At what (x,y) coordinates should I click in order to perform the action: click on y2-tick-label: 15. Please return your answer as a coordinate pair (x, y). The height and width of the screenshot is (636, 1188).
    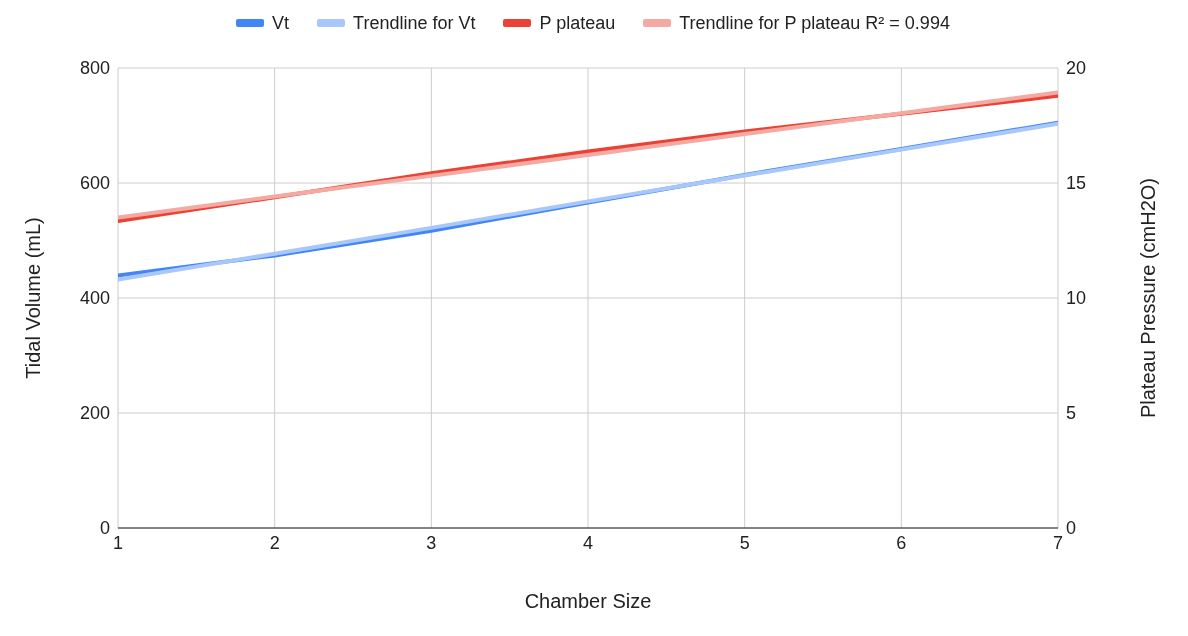
    Looking at the image, I should click on (1076, 183).